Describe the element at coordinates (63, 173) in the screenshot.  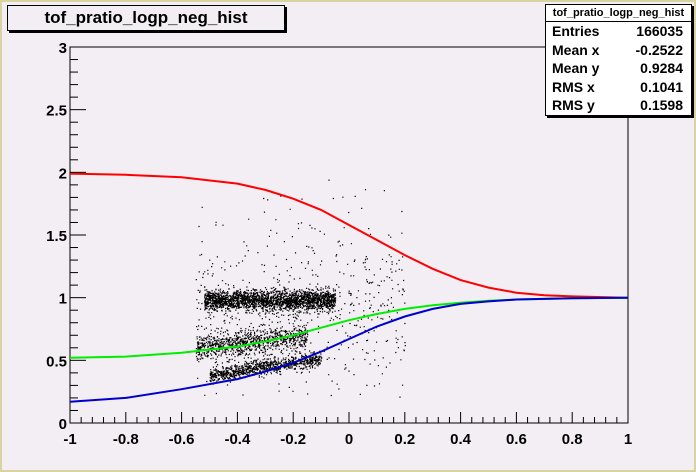
I see `y-tick-label: 2` at that location.